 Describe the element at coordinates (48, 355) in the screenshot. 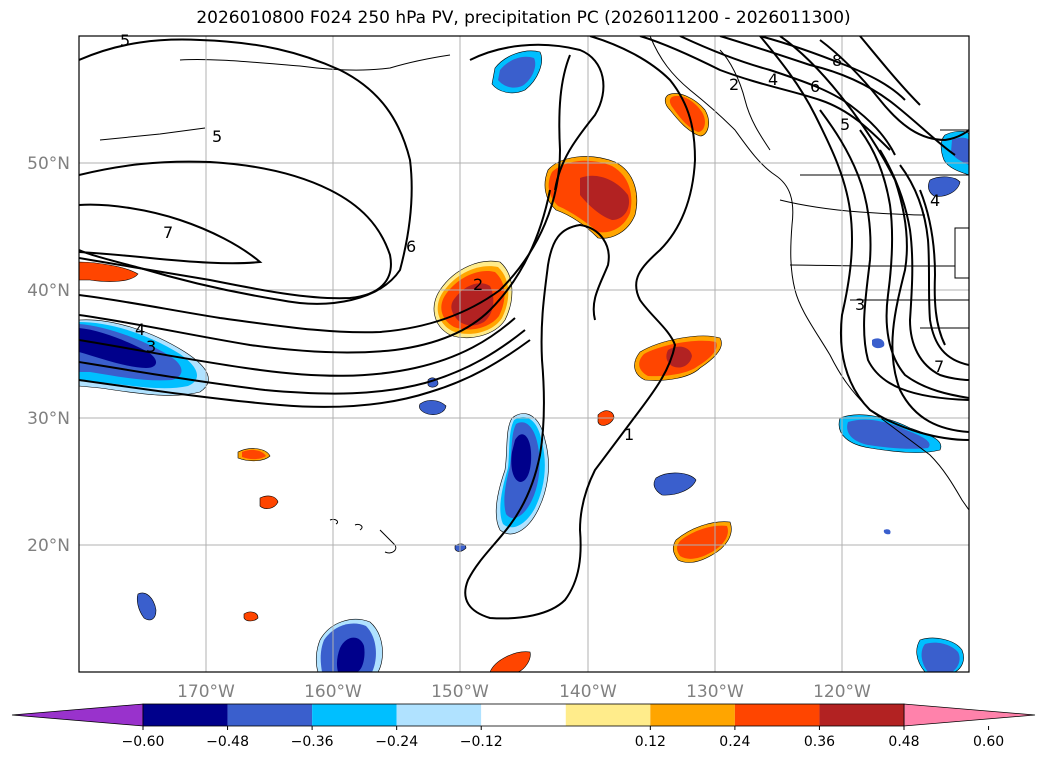

I see `lat-axis-labels: 50°N 40°N 30°N 20°N` at that location.